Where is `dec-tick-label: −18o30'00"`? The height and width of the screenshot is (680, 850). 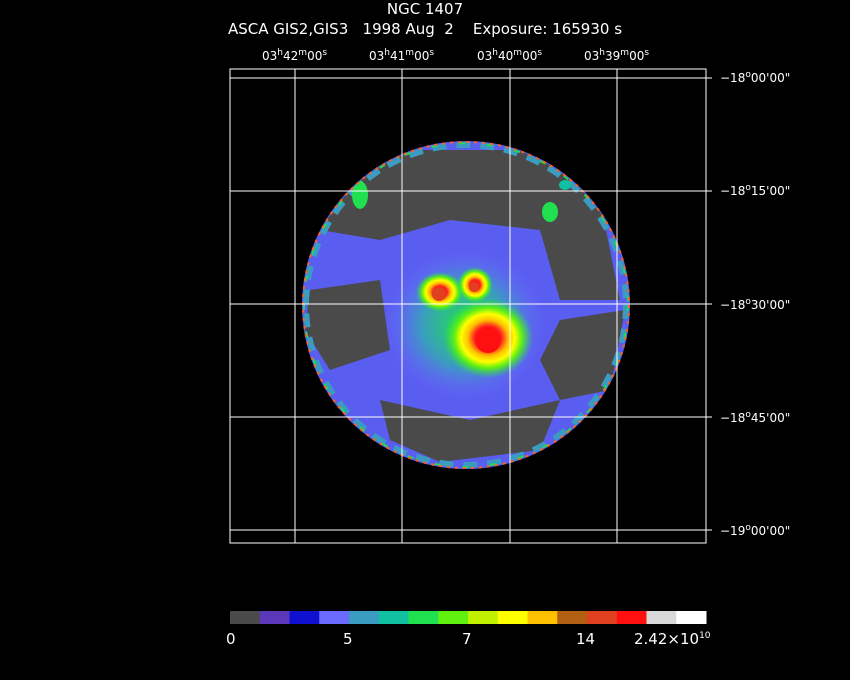
dec-tick-label: −18o30'00" is located at coordinates (755, 304).